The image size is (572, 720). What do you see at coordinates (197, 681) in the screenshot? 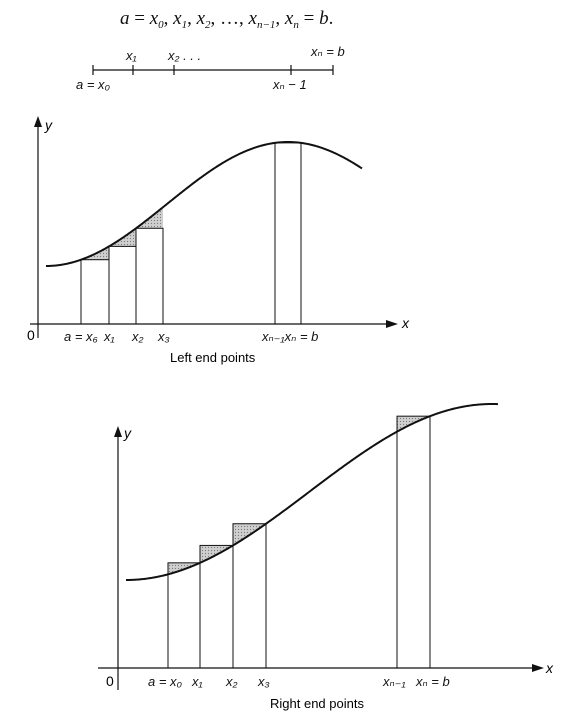
I see `right-tick-x1: x₁` at bounding box center [197, 681].